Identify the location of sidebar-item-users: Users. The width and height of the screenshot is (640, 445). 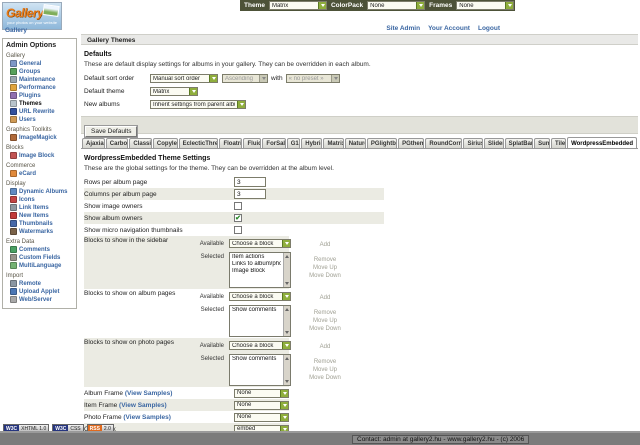
(42, 119).